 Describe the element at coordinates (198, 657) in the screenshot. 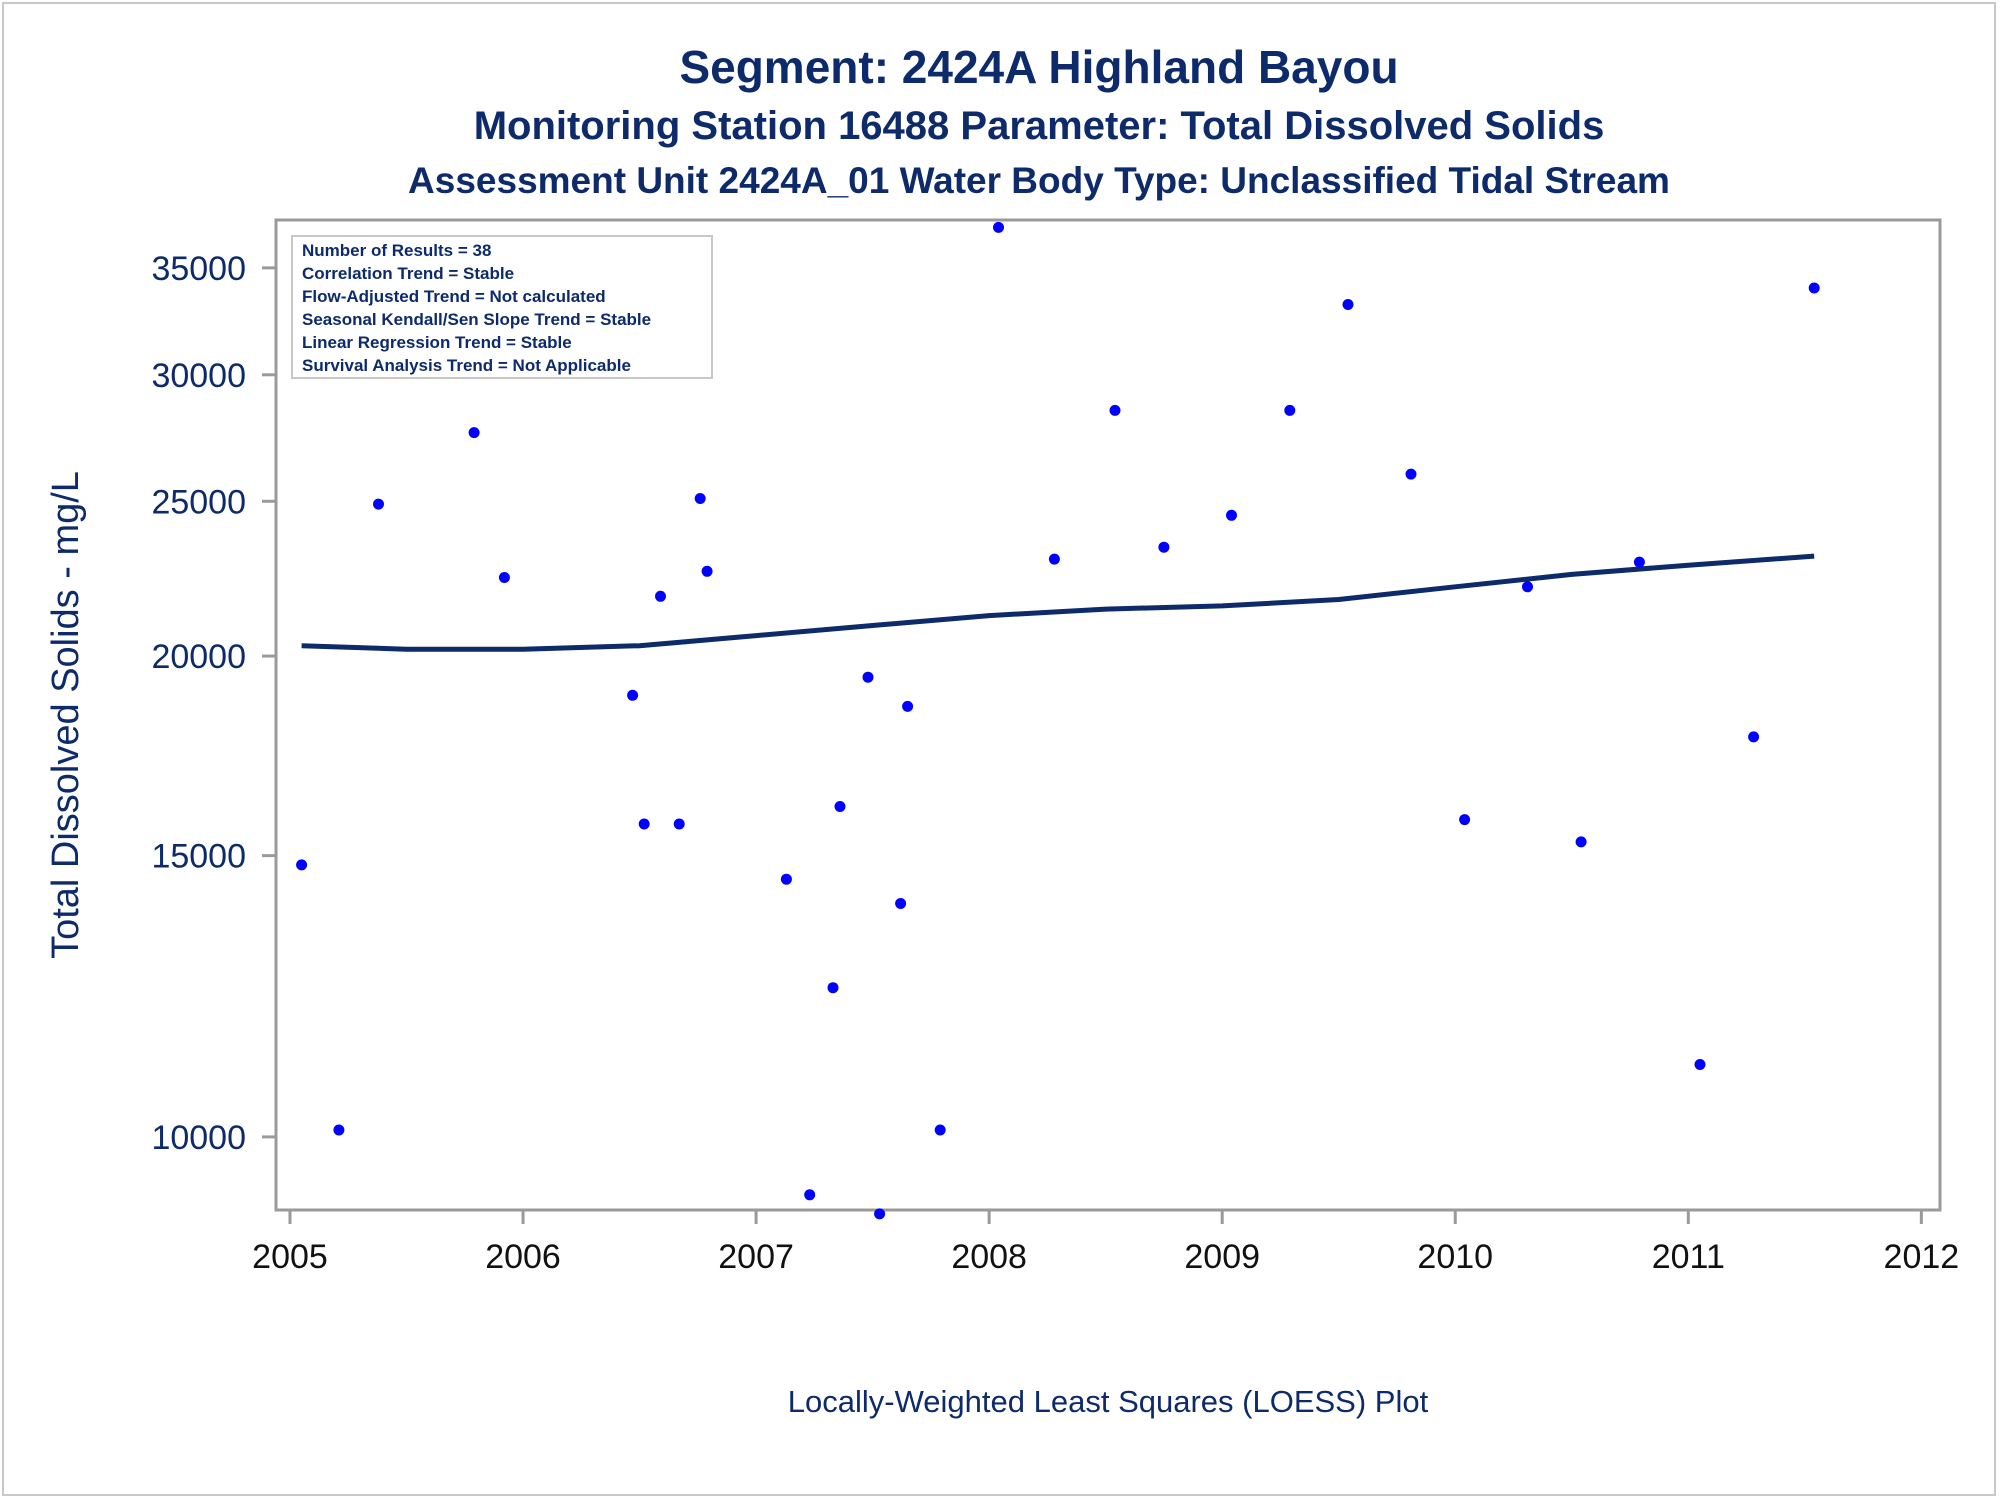

I see `y-tick-label: 20000` at that location.